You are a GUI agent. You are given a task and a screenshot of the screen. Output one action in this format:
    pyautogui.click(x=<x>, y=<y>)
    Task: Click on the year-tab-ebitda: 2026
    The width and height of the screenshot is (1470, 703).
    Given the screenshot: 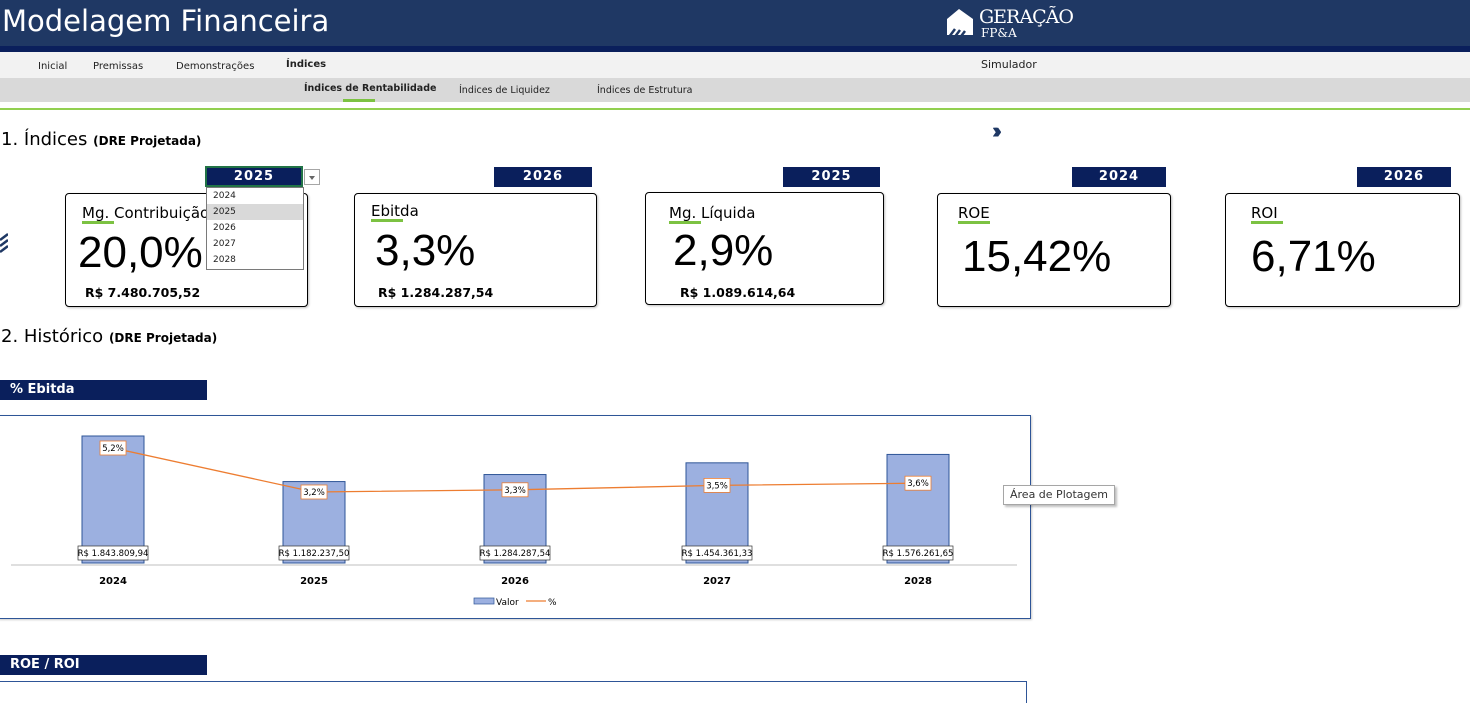 What is the action you would take?
    pyautogui.click(x=543, y=177)
    